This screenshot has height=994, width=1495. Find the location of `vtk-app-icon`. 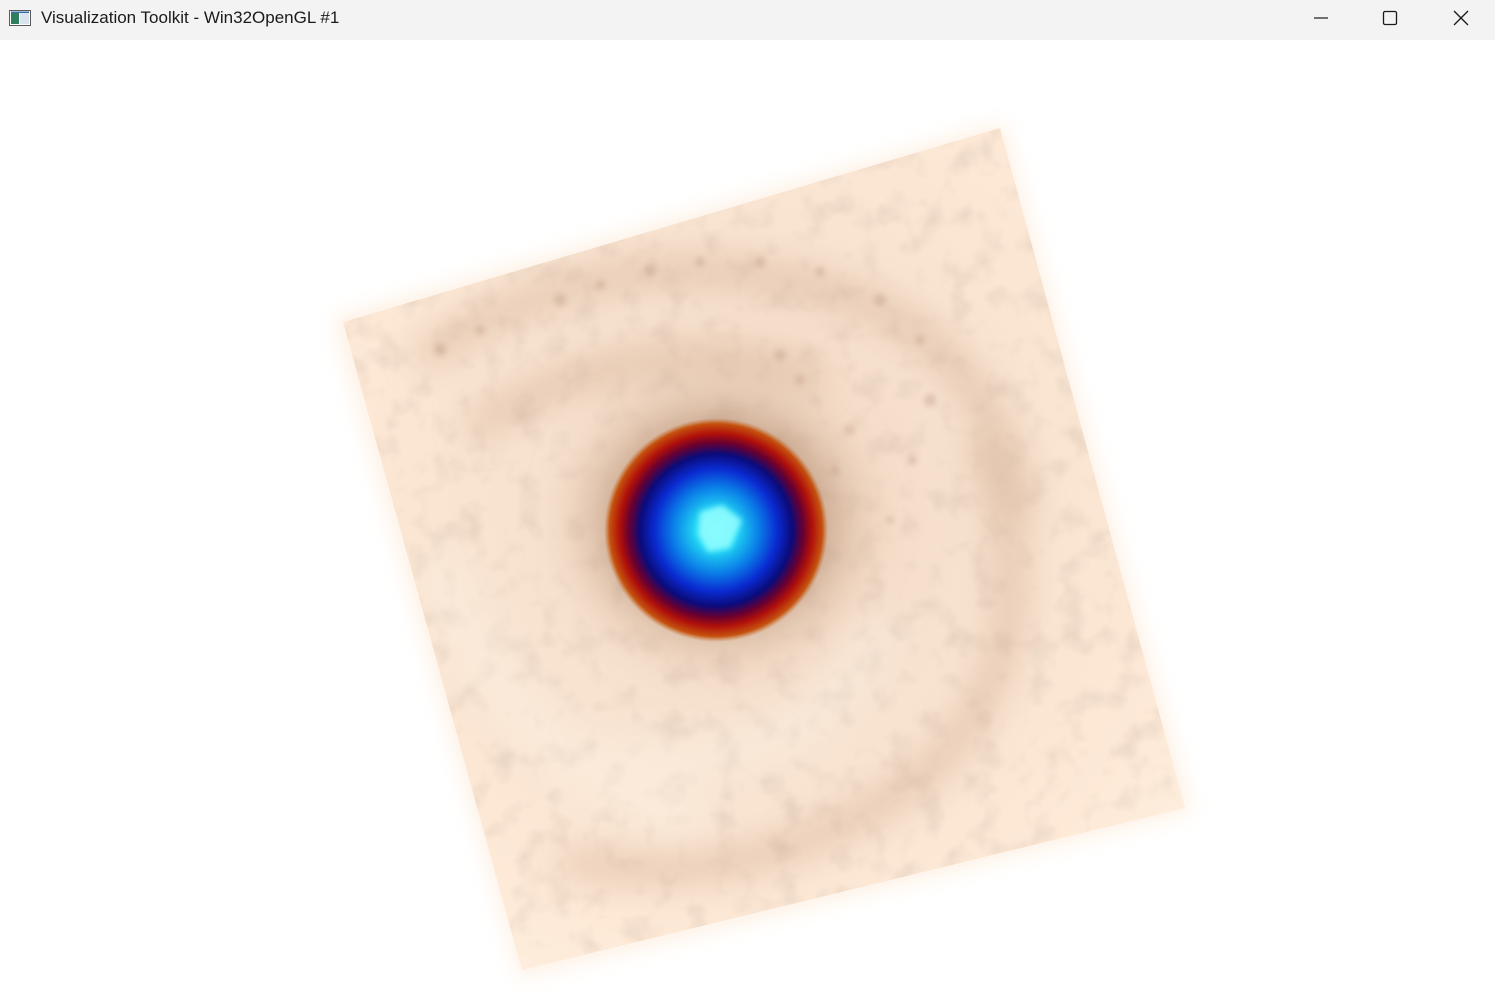

vtk-app-icon is located at coordinates (20, 18).